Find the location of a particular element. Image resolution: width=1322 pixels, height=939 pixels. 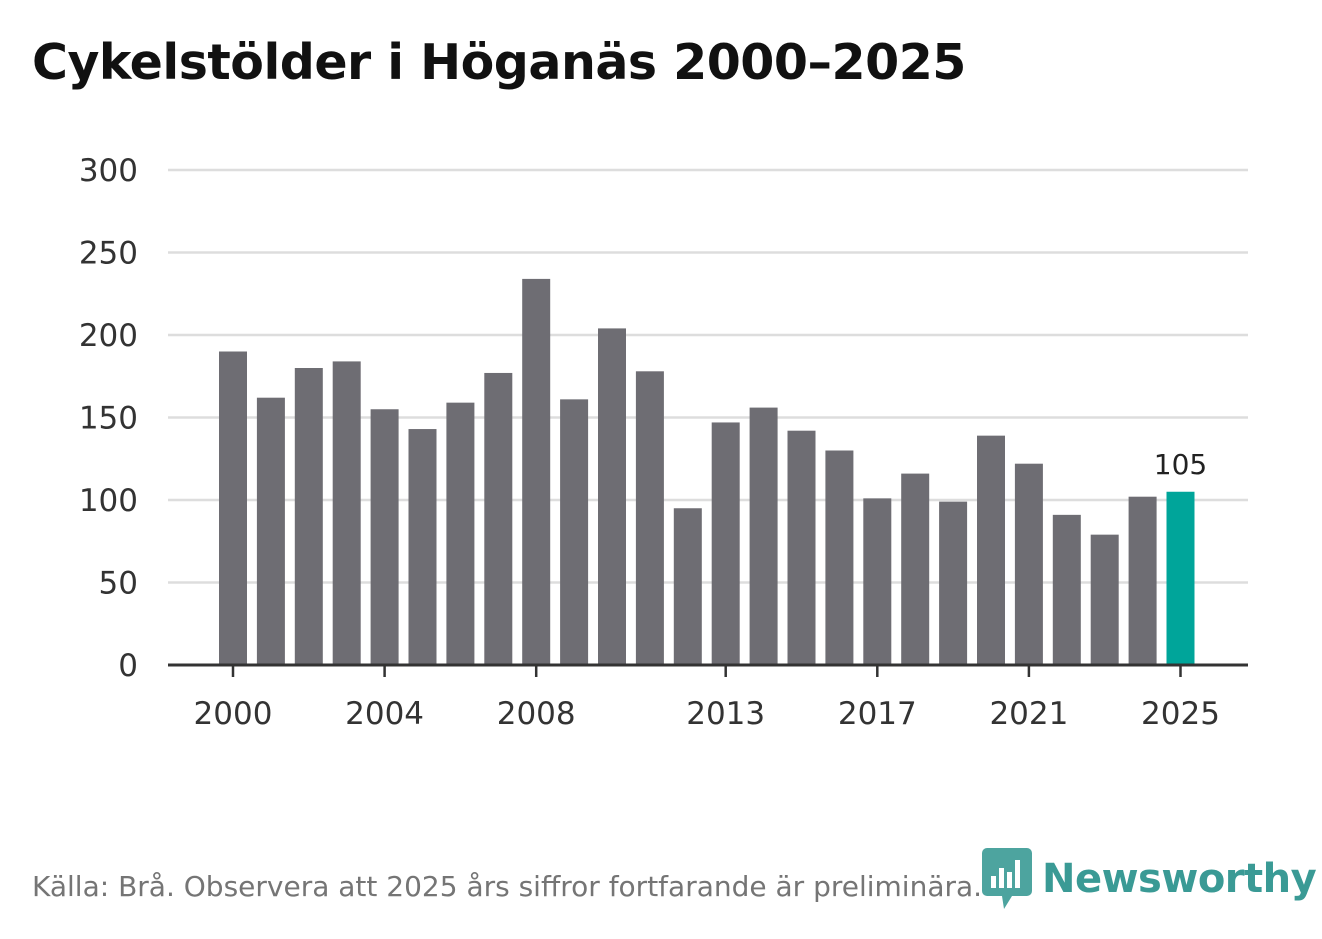

bar-2006 is located at coordinates (460, 533).